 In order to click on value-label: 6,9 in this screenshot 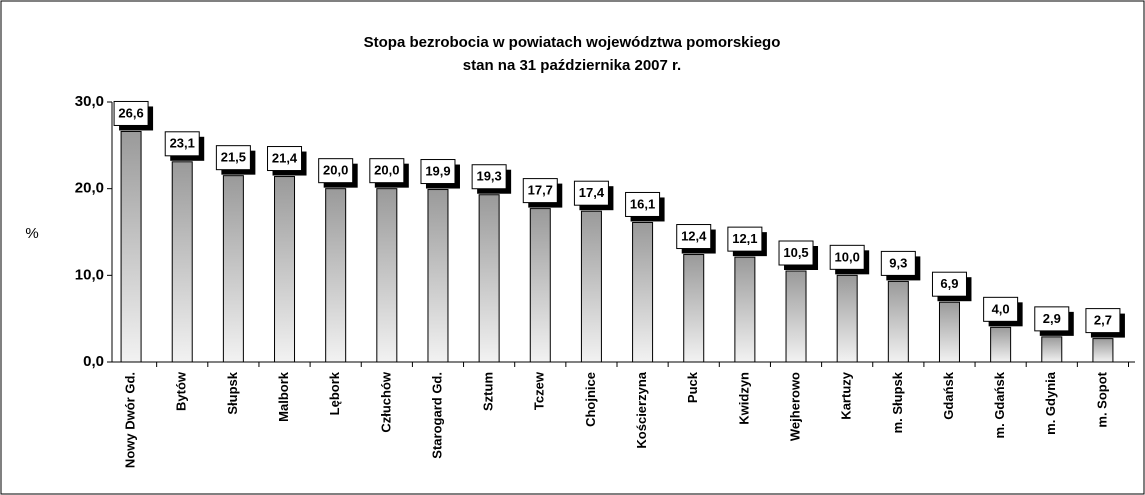, I will do `click(949, 283)`.